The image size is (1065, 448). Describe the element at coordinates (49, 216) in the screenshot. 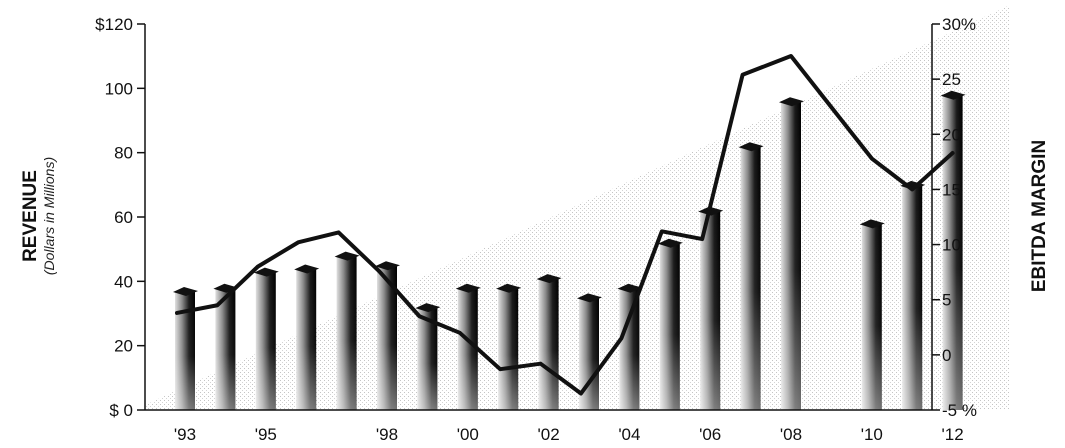

I see `y-axis-sublabel: (Dollars in Millions)` at that location.